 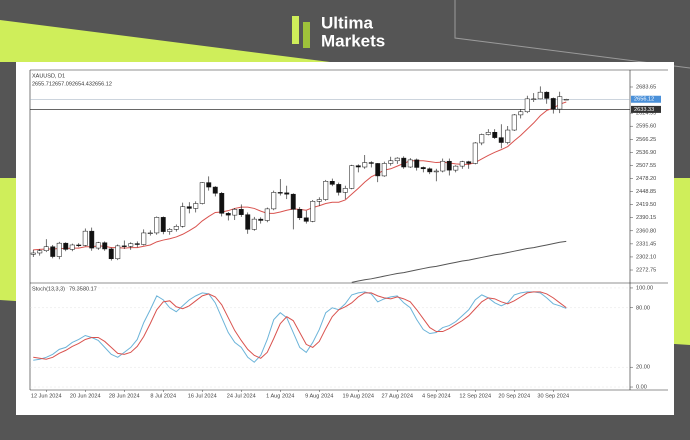 I want to click on y-tick-label: 0.00, so click(x=641, y=388).